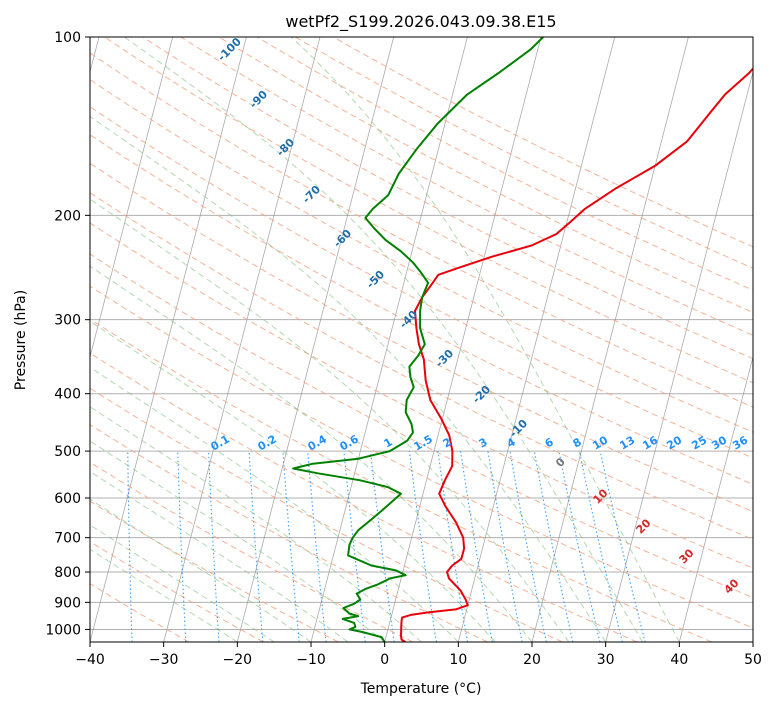  Describe the element at coordinates (420, 22) in the screenshot. I see `chart-title: wetPf2_S199.2026.043.09.38.E15` at that location.